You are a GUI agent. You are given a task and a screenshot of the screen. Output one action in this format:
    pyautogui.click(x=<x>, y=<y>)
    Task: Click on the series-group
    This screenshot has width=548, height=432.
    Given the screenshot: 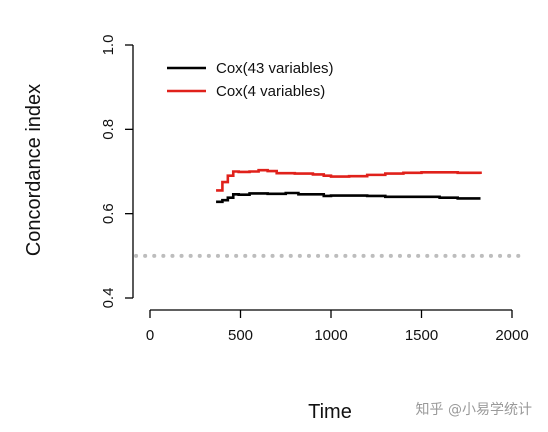 What is the action you would take?
    pyautogui.click(x=349, y=186)
    